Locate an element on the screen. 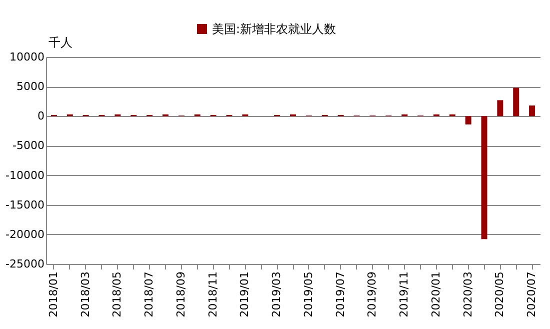  x-tick-label: 2020/03 is located at coordinates (467, 295).